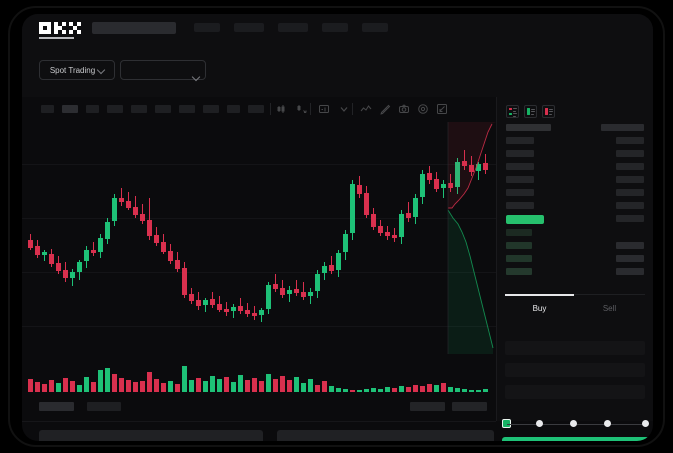 This screenshot has height=453, width=673. Describe the element at coordinates (519, 271) in the screenshot. I see `orderbook-row-bid-4-left` at that location.